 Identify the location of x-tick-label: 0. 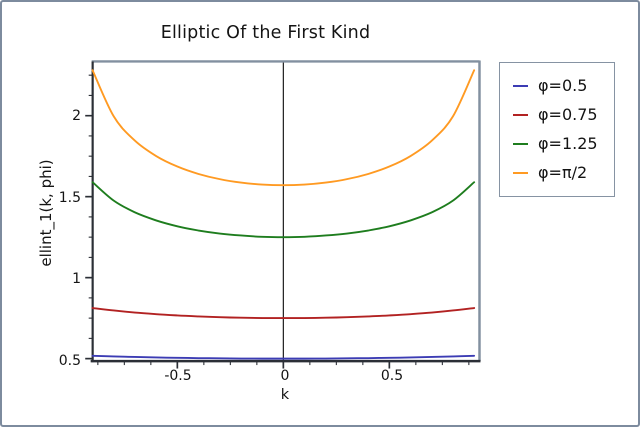
(285, 376).